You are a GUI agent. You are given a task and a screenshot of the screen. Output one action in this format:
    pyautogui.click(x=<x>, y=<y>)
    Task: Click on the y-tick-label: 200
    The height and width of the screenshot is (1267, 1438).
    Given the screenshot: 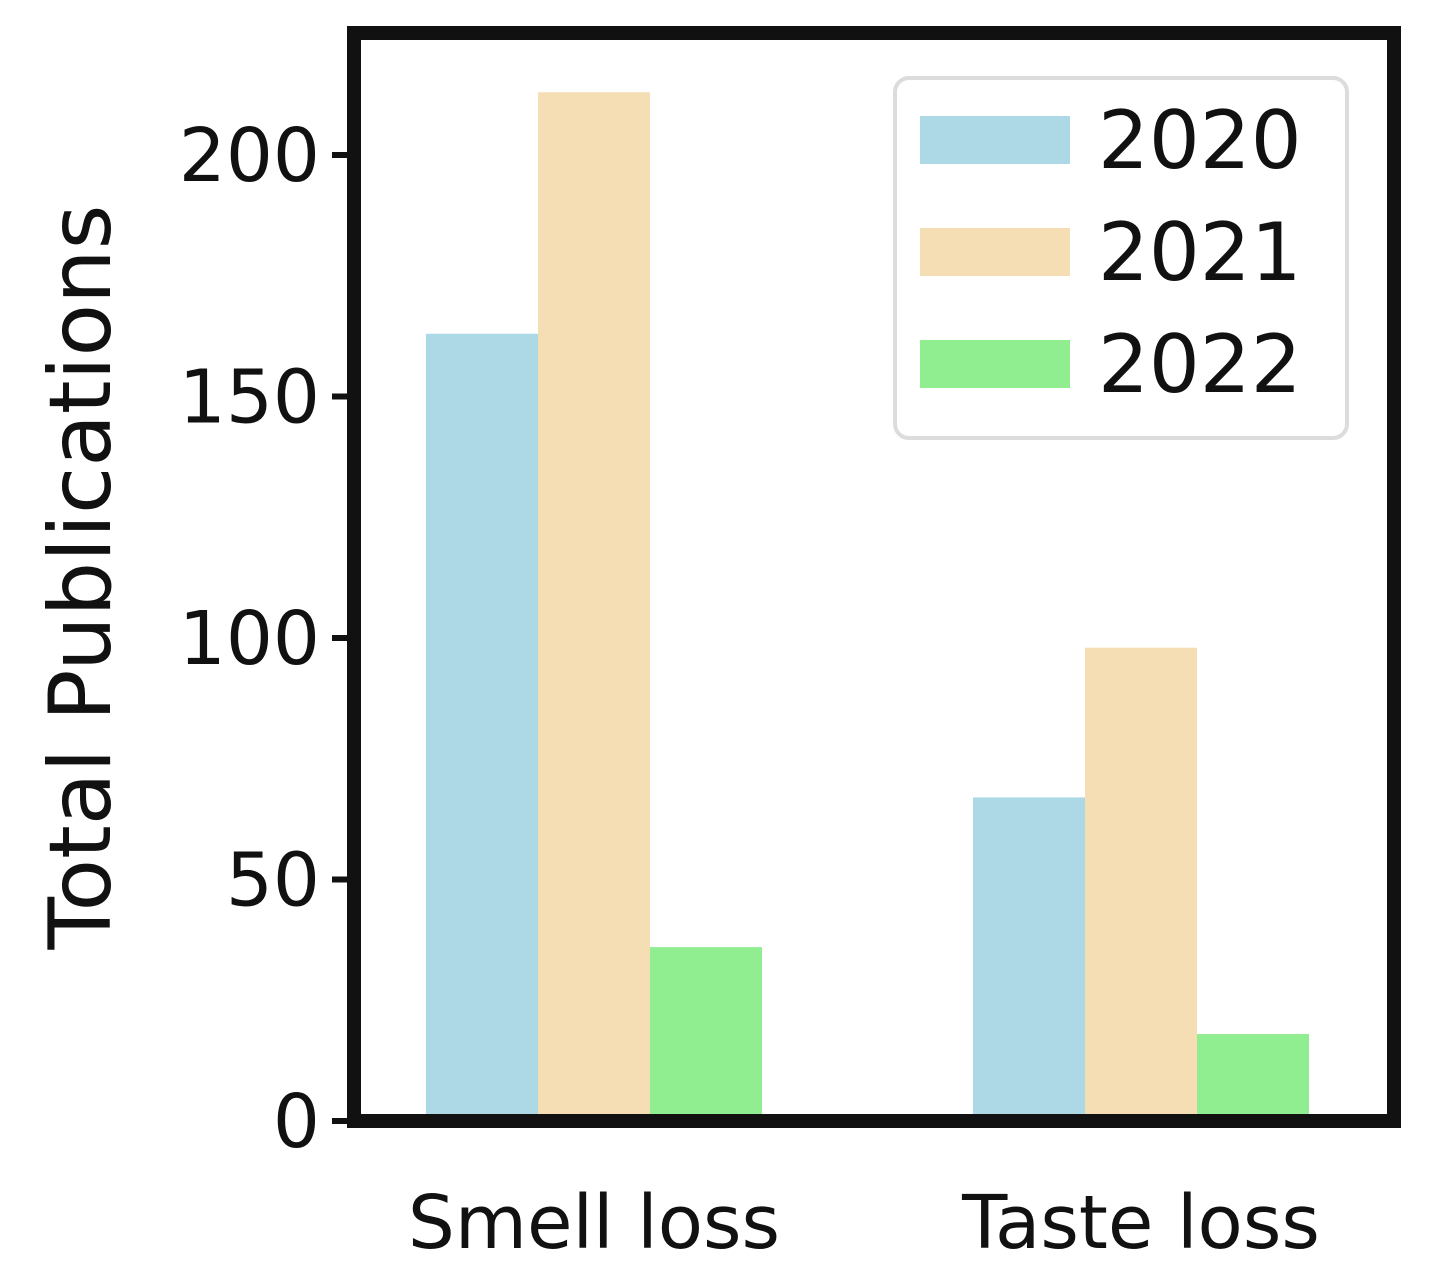 What is the action you would take?
    pyautogui.click(x=249, y=156)
    